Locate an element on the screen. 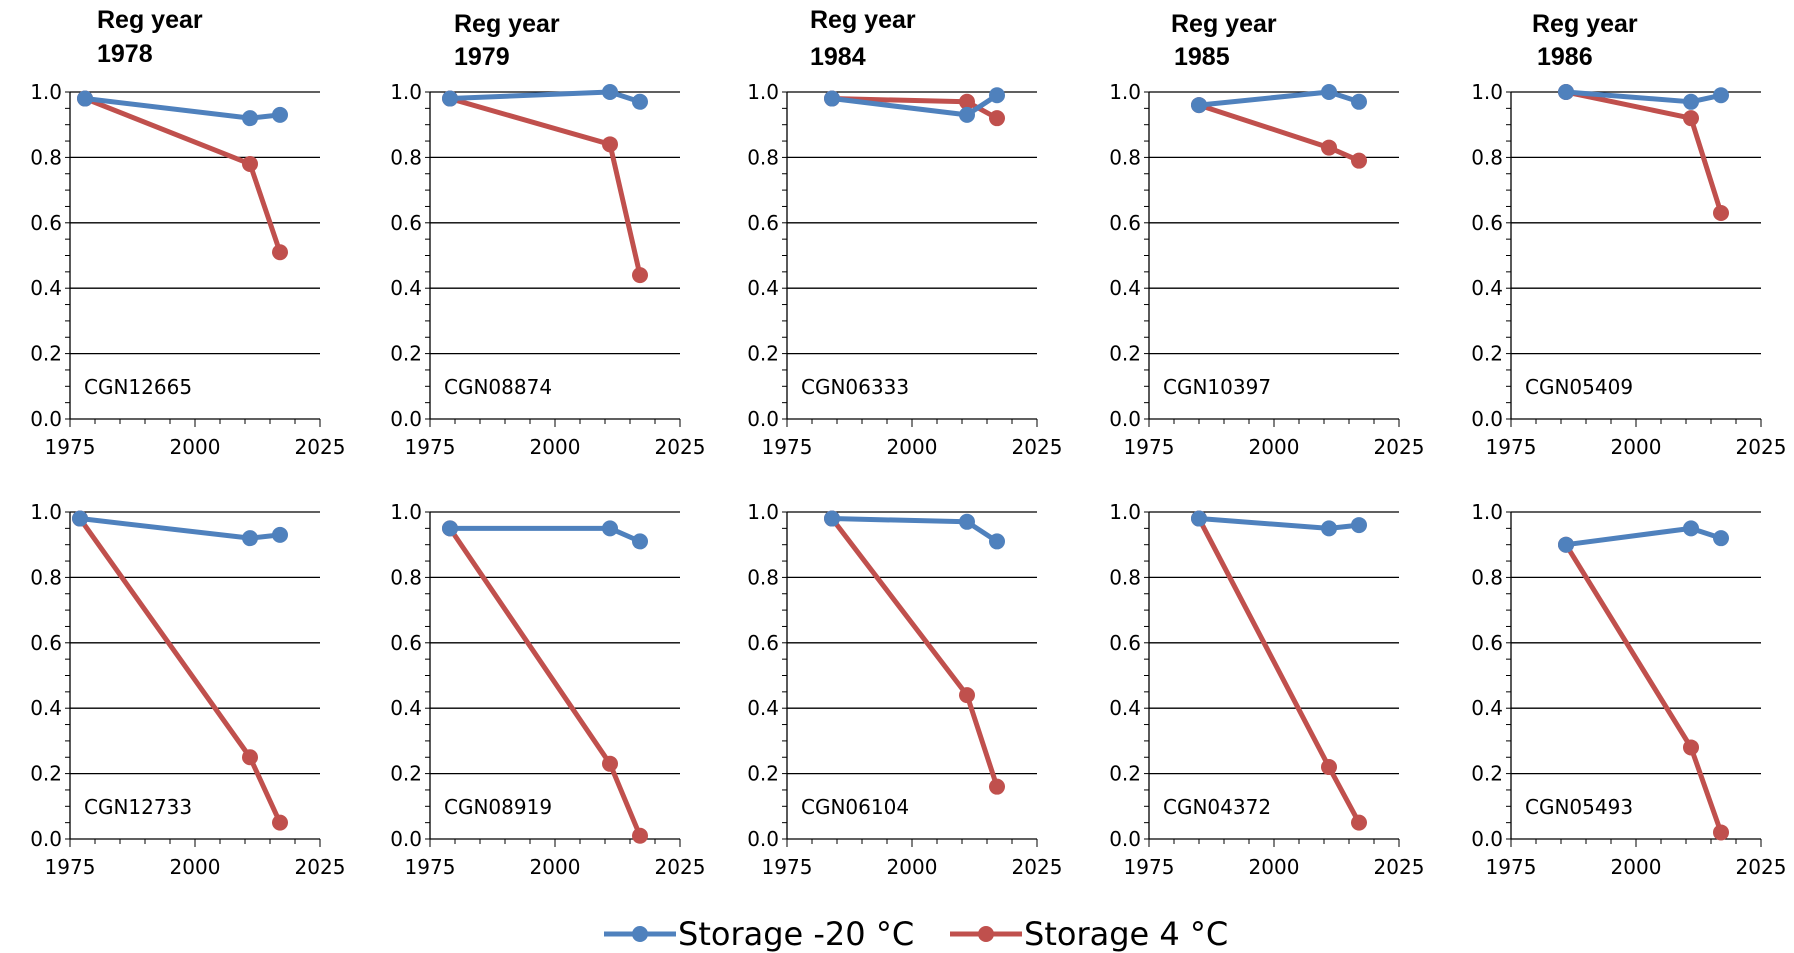  chart-panel: 0.0 0.2 0.4 0.6 0.8 1.0 1975 2000 2025 CGN12733 is located at coordinates (187, 689).